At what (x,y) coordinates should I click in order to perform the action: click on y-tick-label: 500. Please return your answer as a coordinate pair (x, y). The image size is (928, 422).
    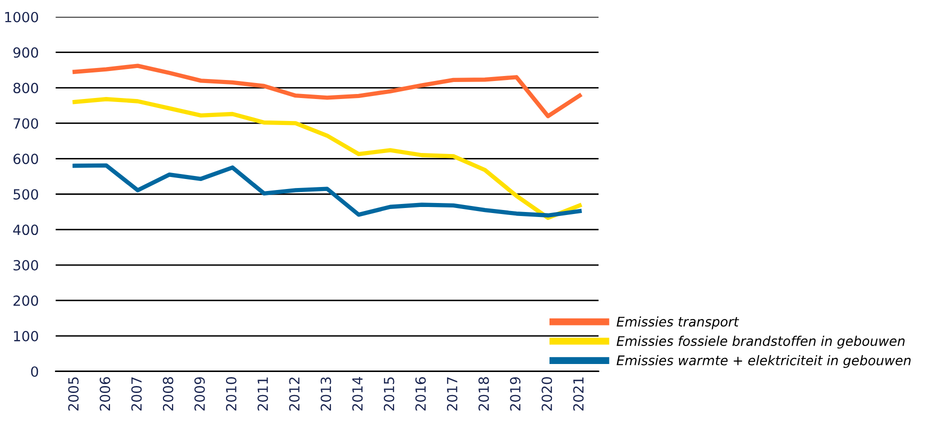
    Looking at the image, I should click on (26, 194).